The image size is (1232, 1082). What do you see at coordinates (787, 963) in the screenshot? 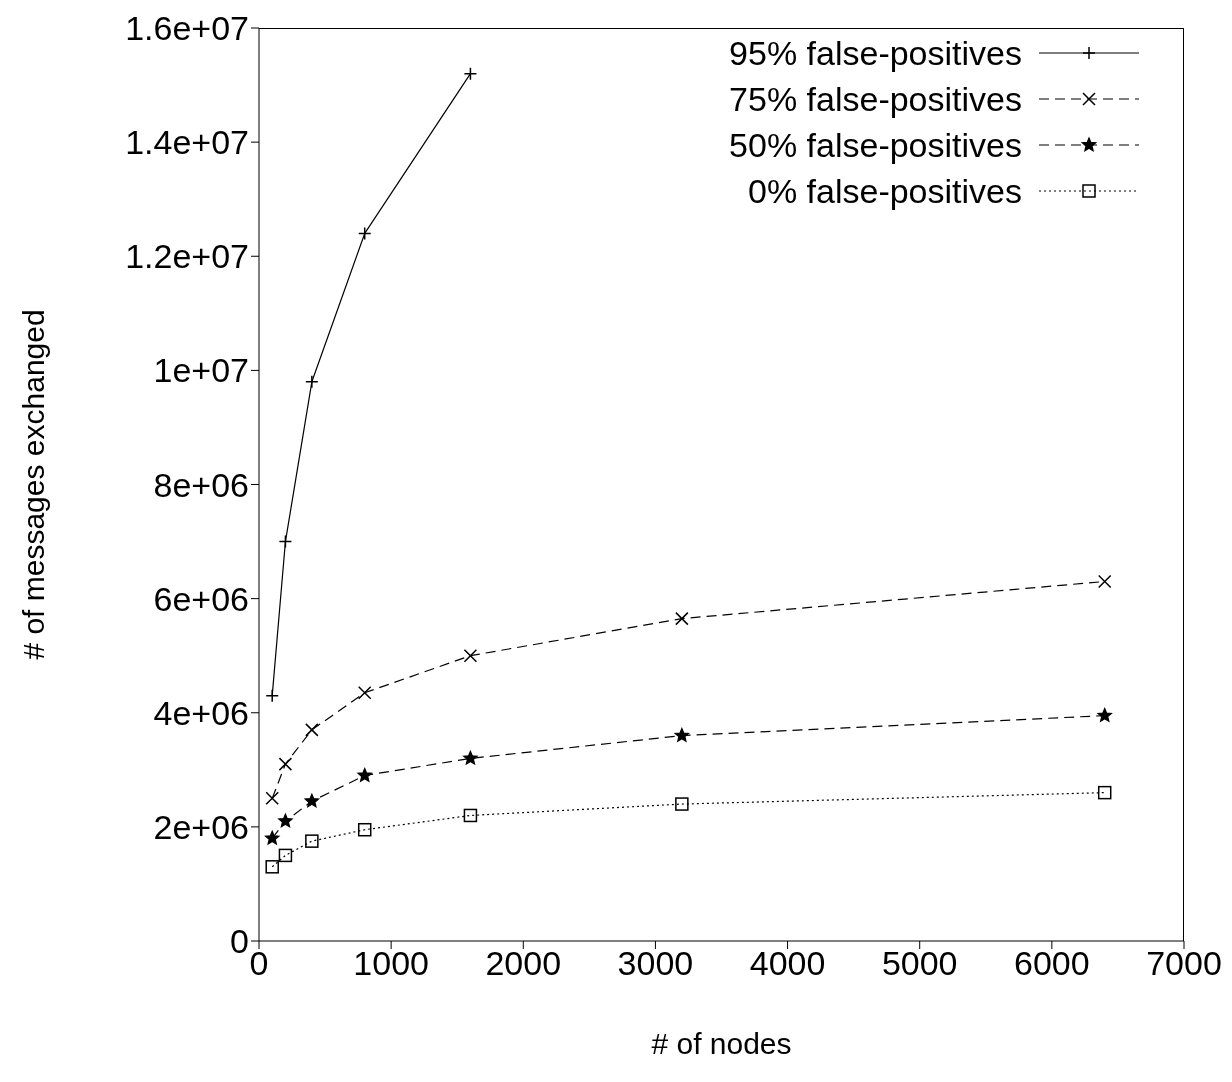
I see `x-tick-label: 4000` at bounding box center [787, 963].